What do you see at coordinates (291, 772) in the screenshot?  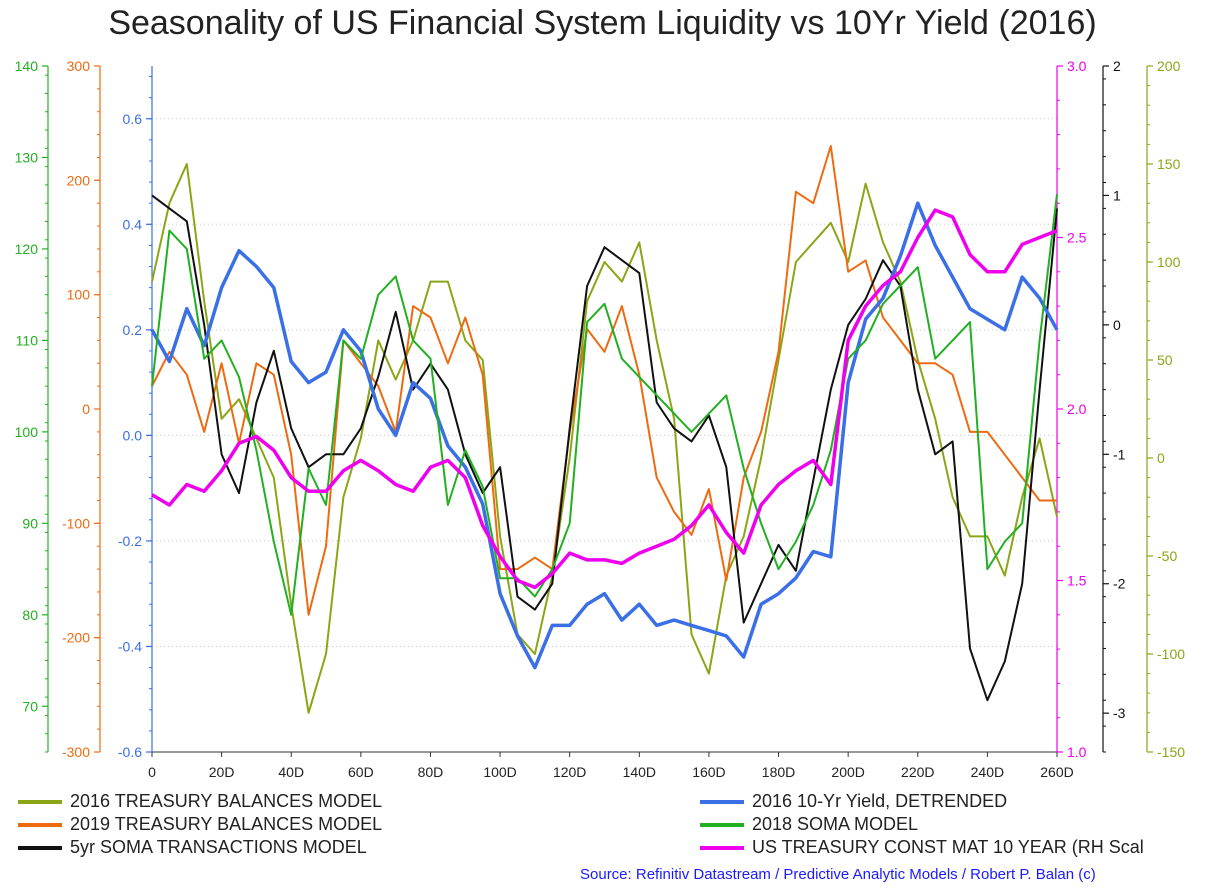 I see `x-tick-label-2: 40D` at bounding box center [291, 772].